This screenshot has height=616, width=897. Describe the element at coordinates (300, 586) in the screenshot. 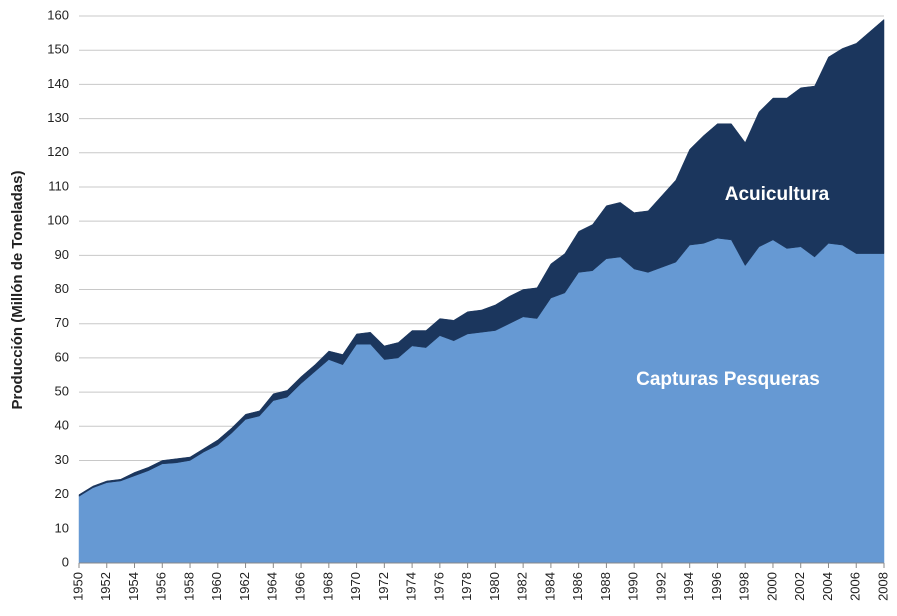

I see `x-tick-label: 1966` at that location.